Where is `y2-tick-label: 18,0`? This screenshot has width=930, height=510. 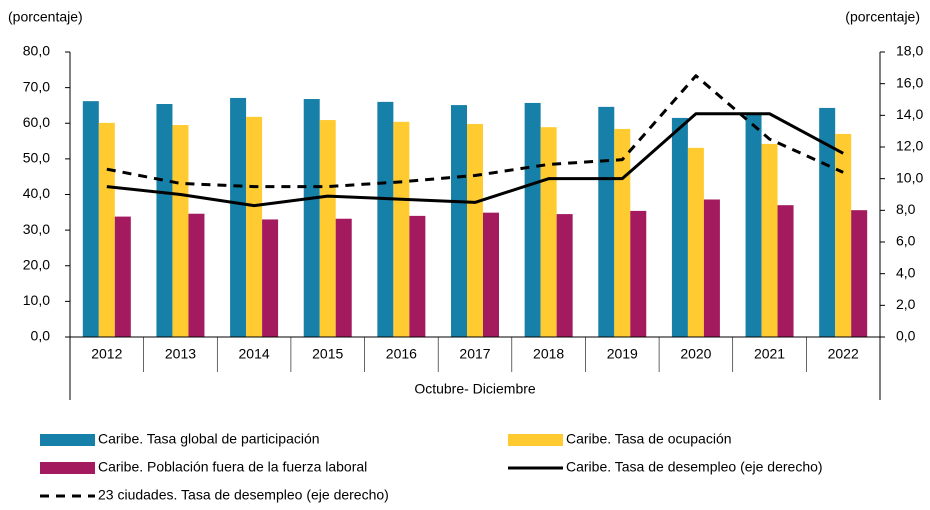
y2-tick-label: 18,0 is located at coordinates (909, 51).